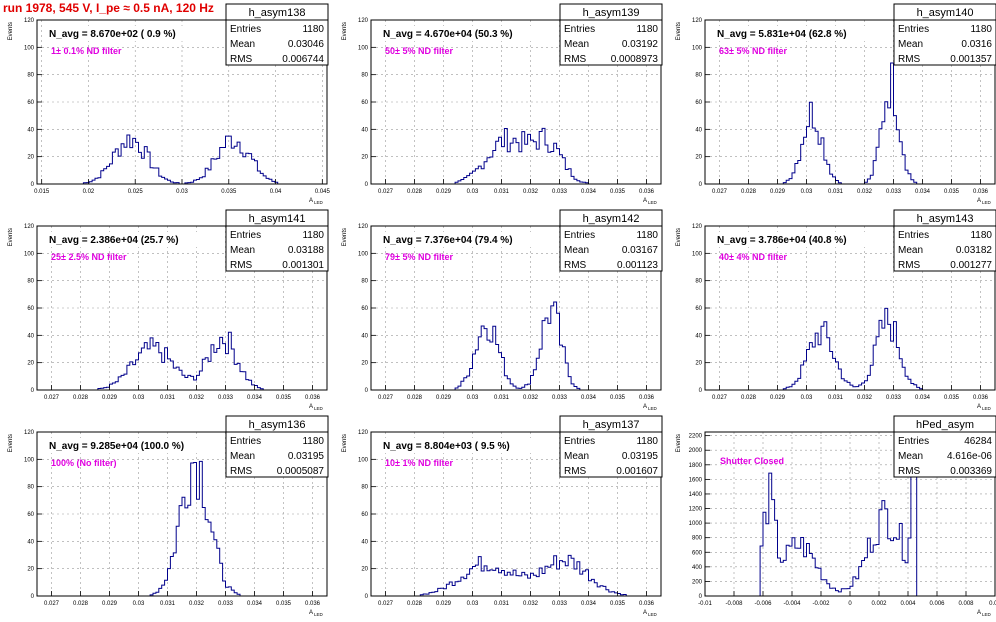 The image size is (996, 622). What do you see at coordinates (697, 568) in the screenshot?
I see `y-tick-label: 400` at bounding box center [697, 568].